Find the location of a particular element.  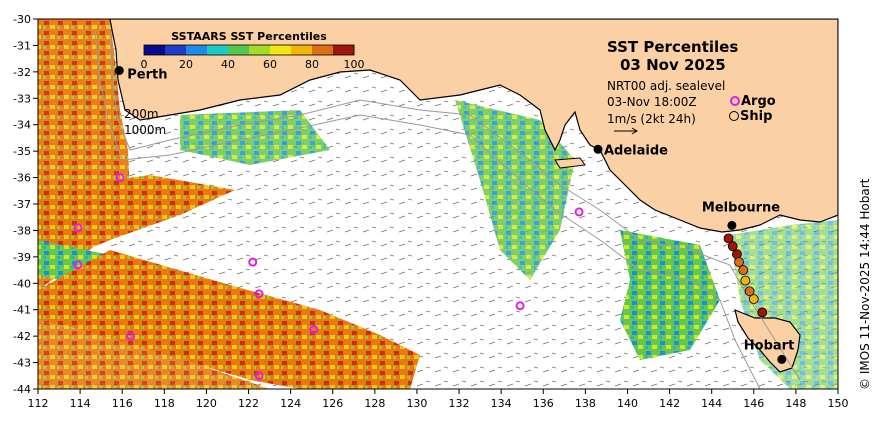

x-tick-label: 126 is located at coordinates (332, 403).